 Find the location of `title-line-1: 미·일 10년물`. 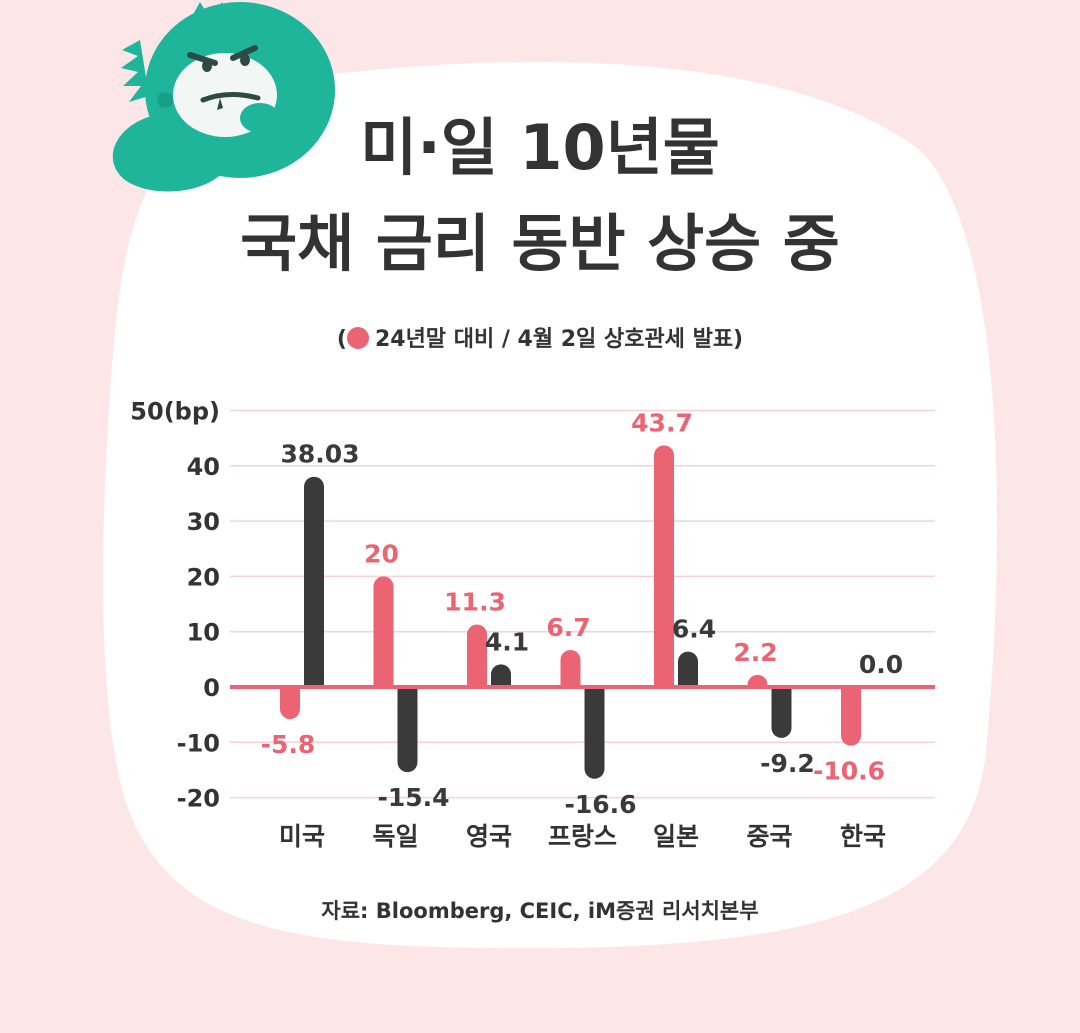

title-line-1: 미·일 10년물 is located at coordinates (540, 147).